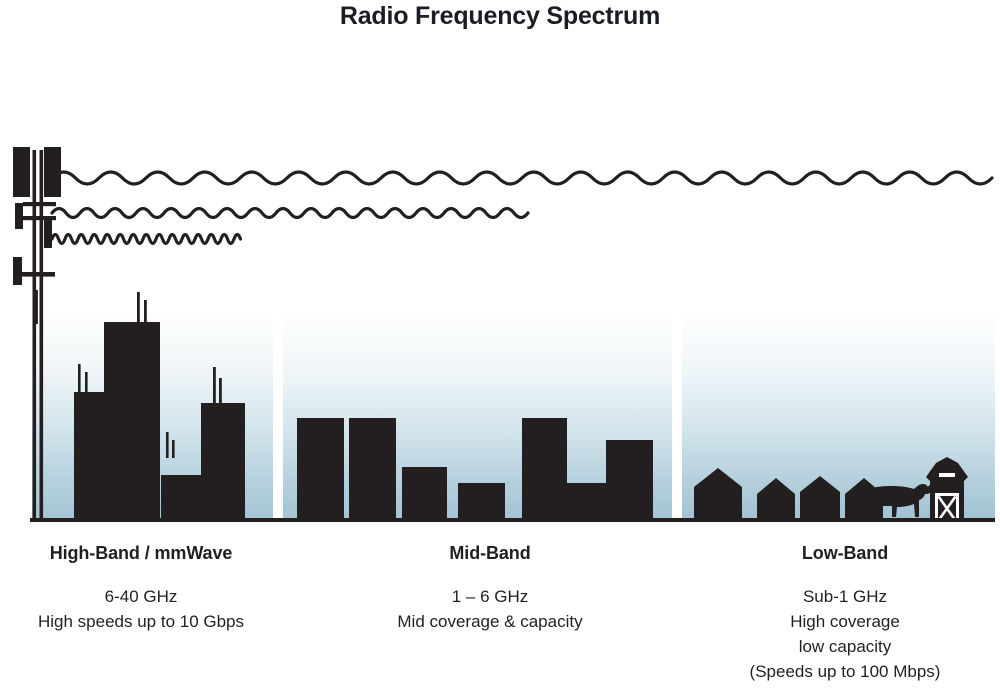 The height and width of the screenshot is (700, 1000). Describe the element at coordinates (17, 271) in the screenshot. I see `tower-antenna-panel-low-left` at that location.